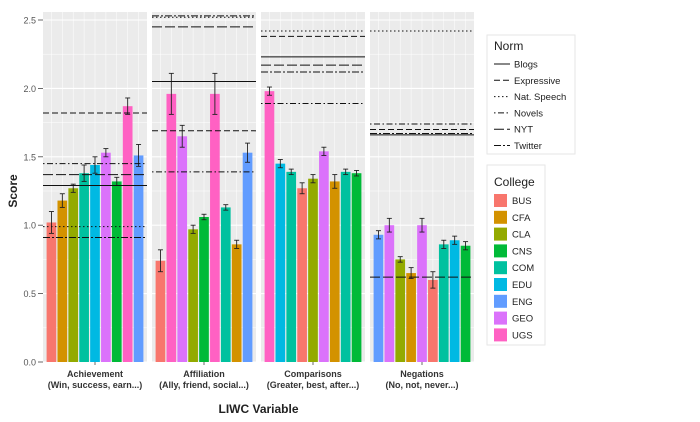 This screenshot has width=700, height=422. Describe the element at coordinates (258, 409) in the screenshot. I see `x-axis-label: LIWC Variable` at that location.